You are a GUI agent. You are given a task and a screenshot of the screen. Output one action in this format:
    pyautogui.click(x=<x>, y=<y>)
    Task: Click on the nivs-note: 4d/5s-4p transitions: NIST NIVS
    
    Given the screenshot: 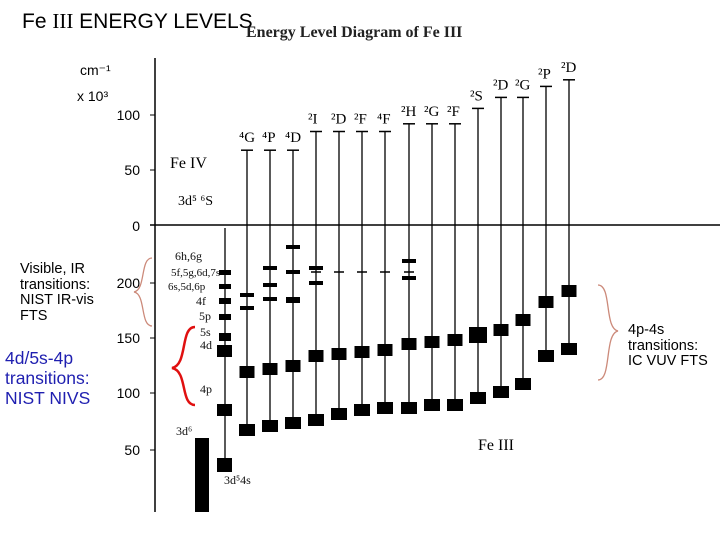 What is the action you would take?
    pyautogui.click(x=48, y=378)
    